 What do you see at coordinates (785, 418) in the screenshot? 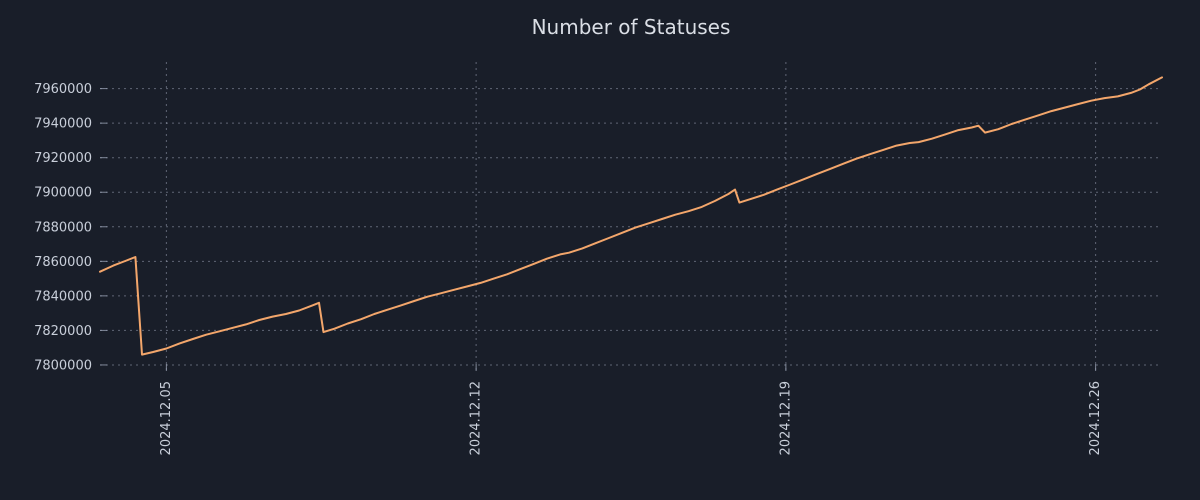
I see `x-tick-label: 2024.12.19` at bounding box center [785, 418].